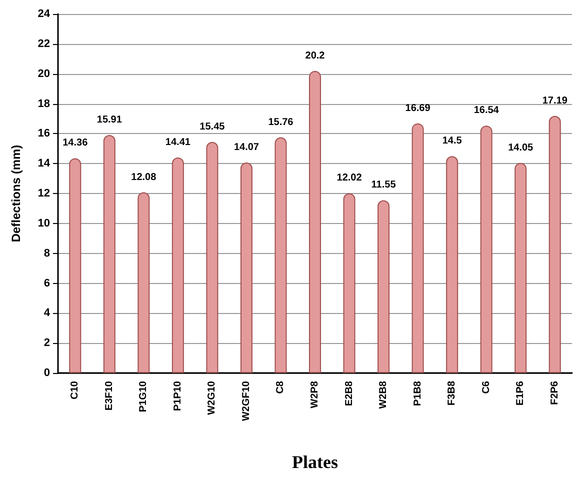 This screenshot has width=582, height=481. Describe the element at coordinates (44, 194) in the screenshot. I see `y-tick-label: 12` at that location.